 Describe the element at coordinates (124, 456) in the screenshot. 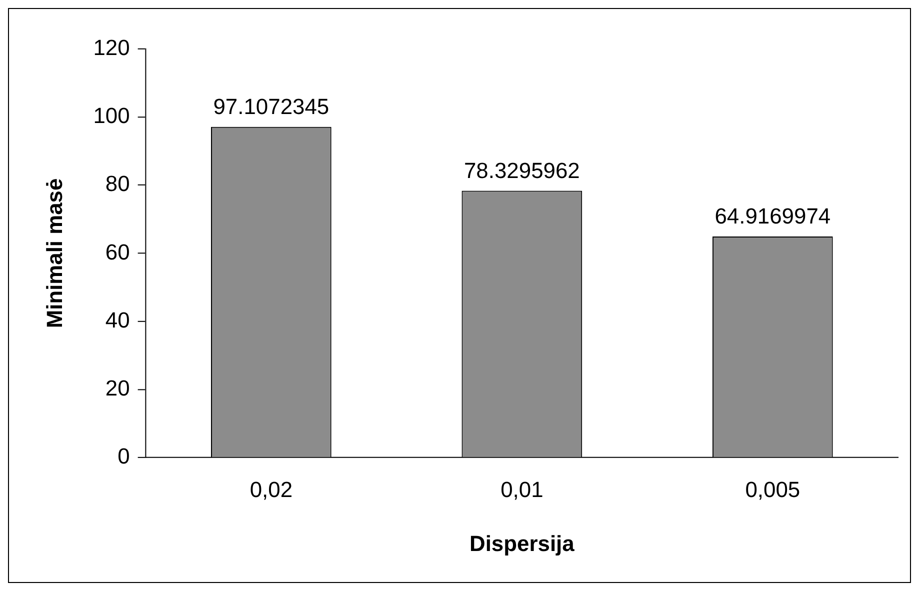

I see `y-tick-label: 0` at that location.